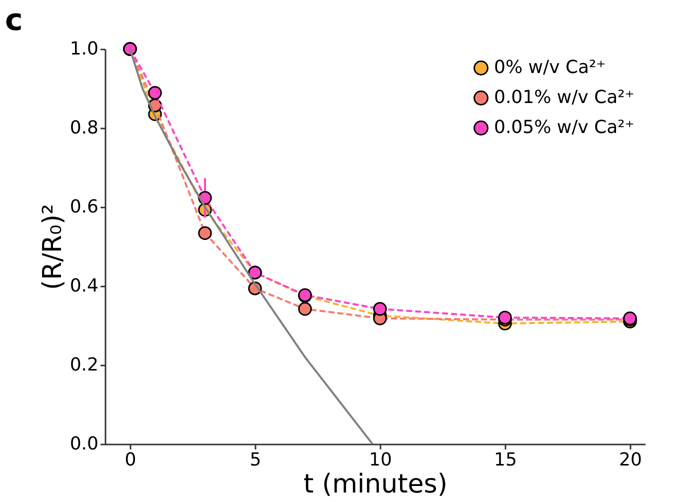  What do you see at coordinates (53, 247) in the screenshot?
I see `y-axis-title: (R/R₀)²` at bounding box center [53, 247].